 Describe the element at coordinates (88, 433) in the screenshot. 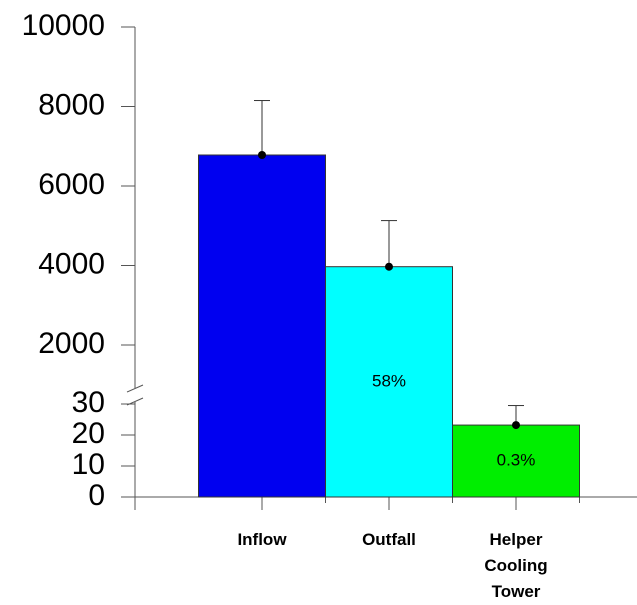

I see `y-tick-label: 20` at that location.